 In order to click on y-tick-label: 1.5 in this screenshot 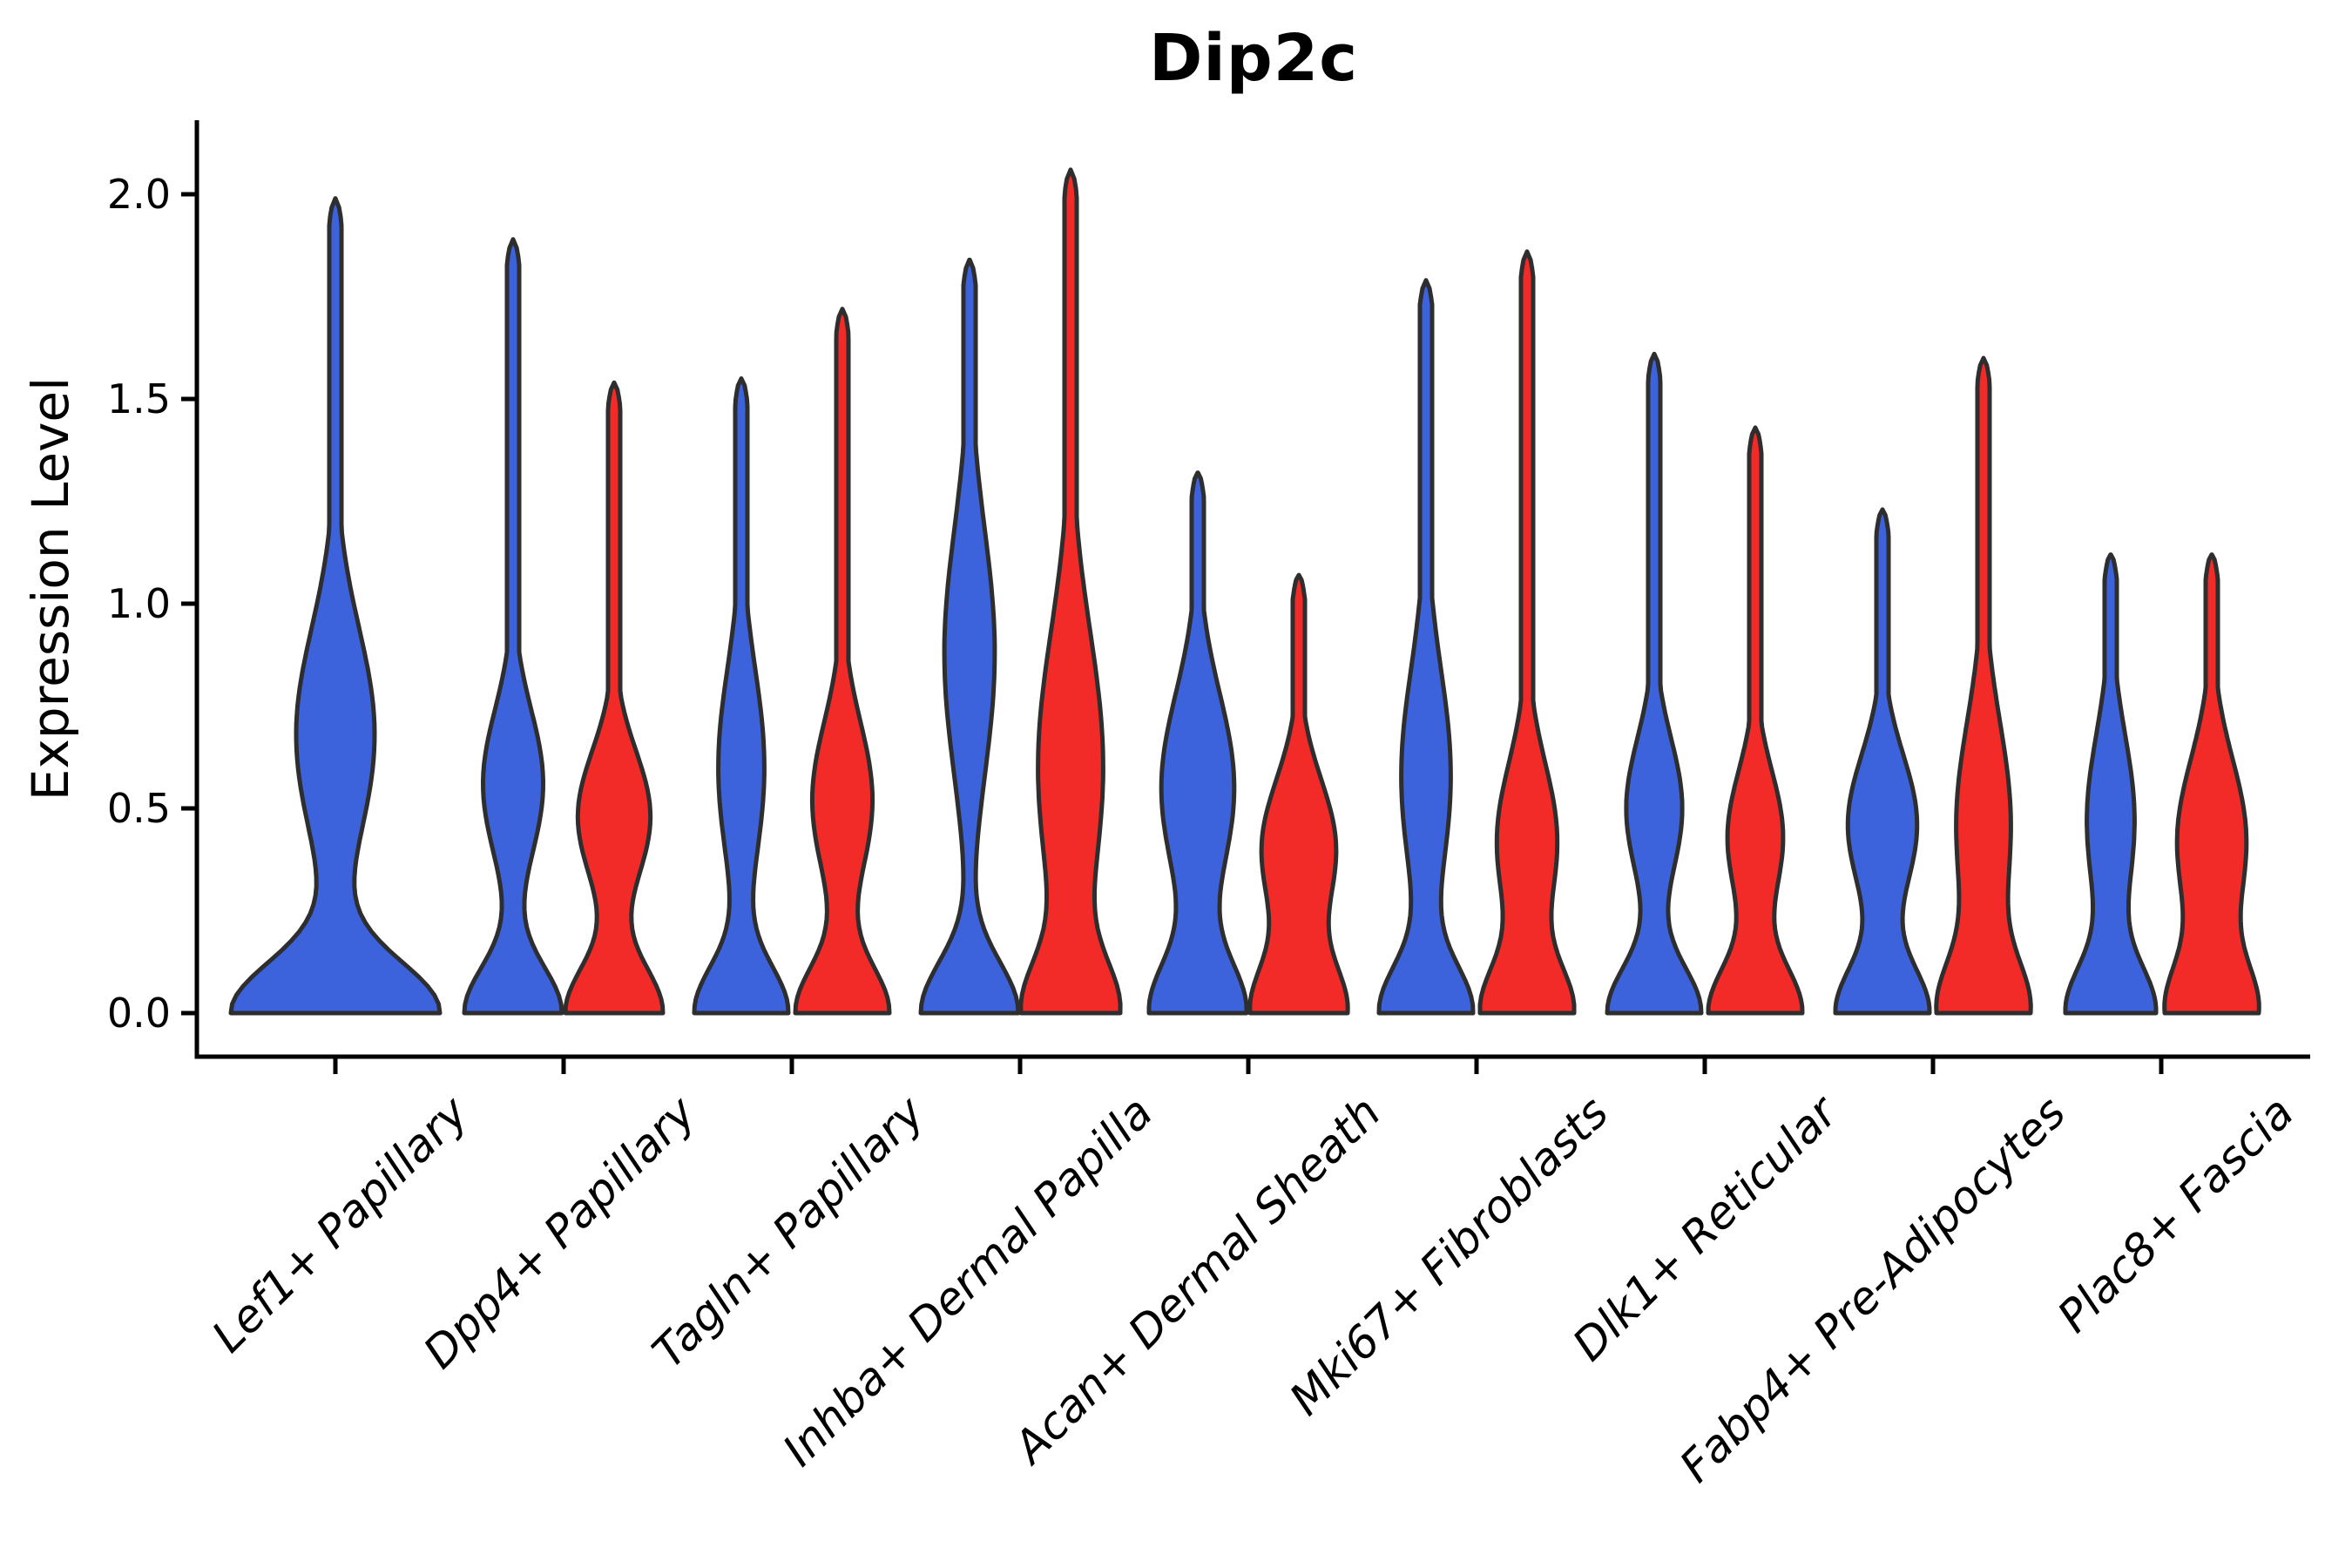, I will do `click(139, 398)`.